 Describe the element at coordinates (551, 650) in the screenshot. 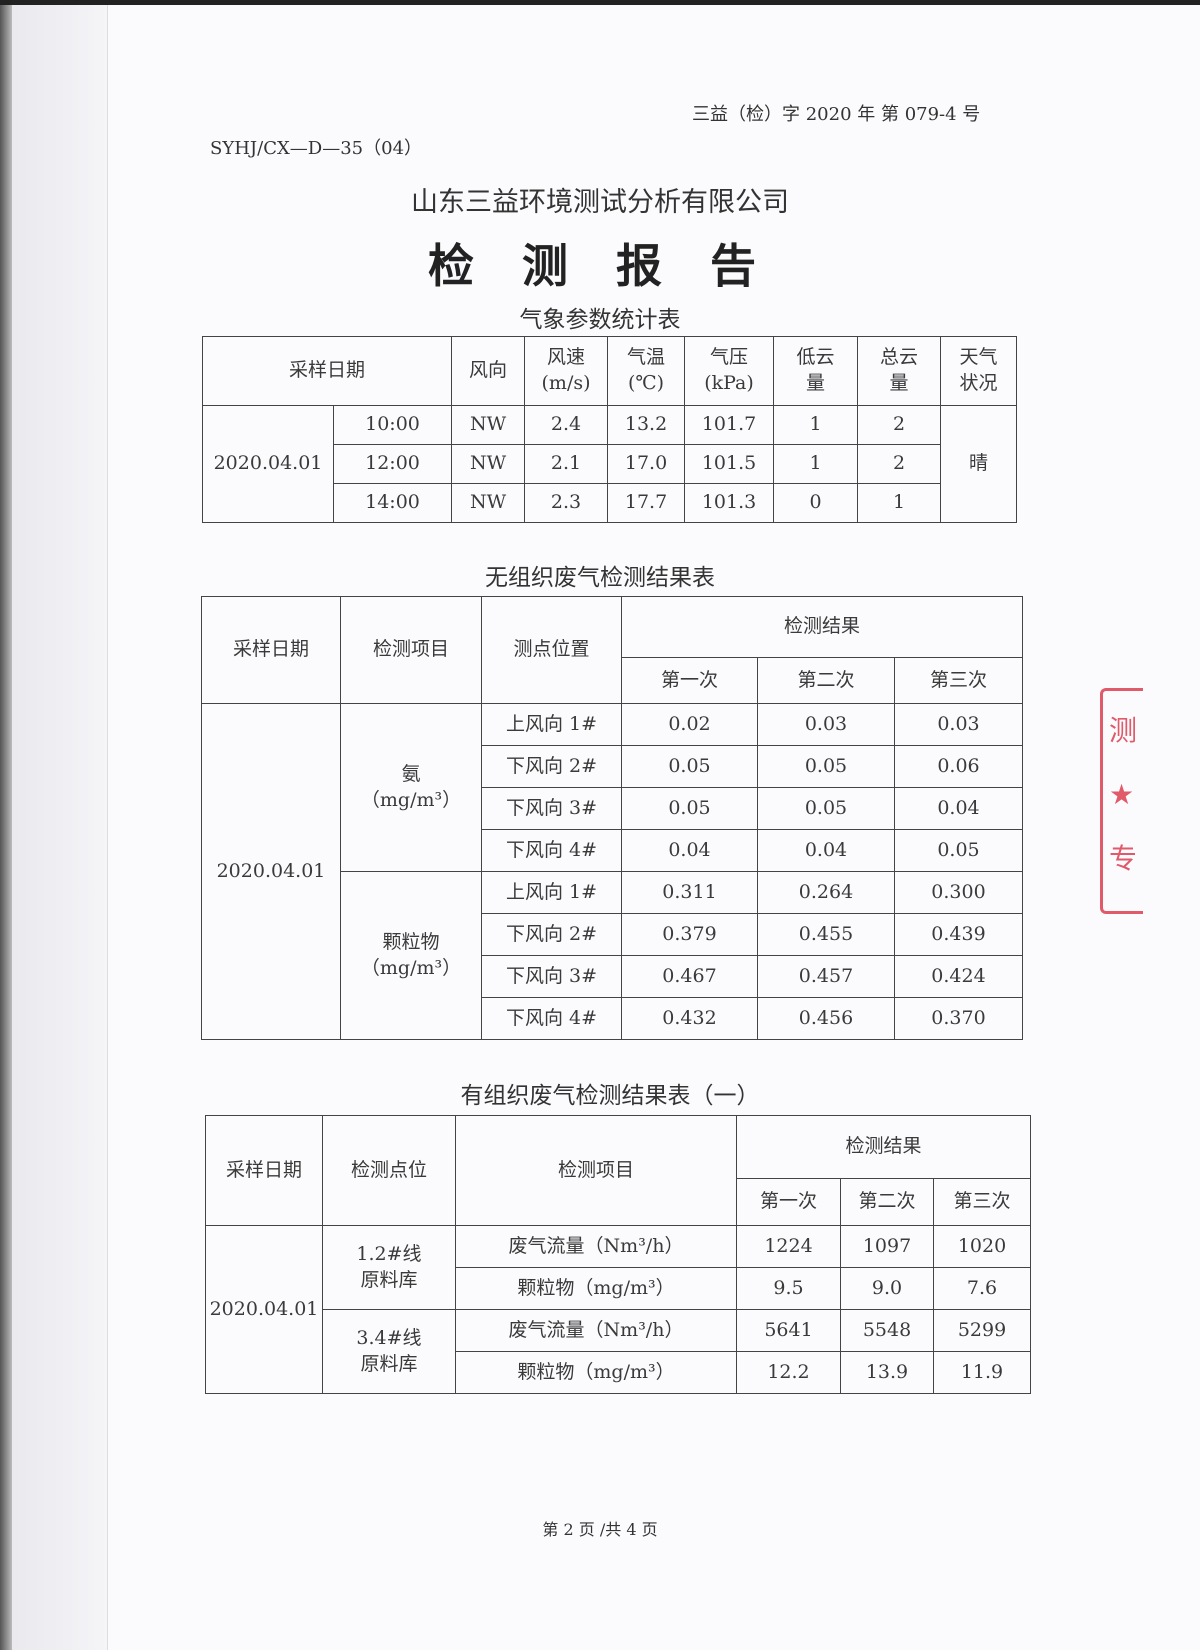

I see `column-header: 测点位置` at that location.